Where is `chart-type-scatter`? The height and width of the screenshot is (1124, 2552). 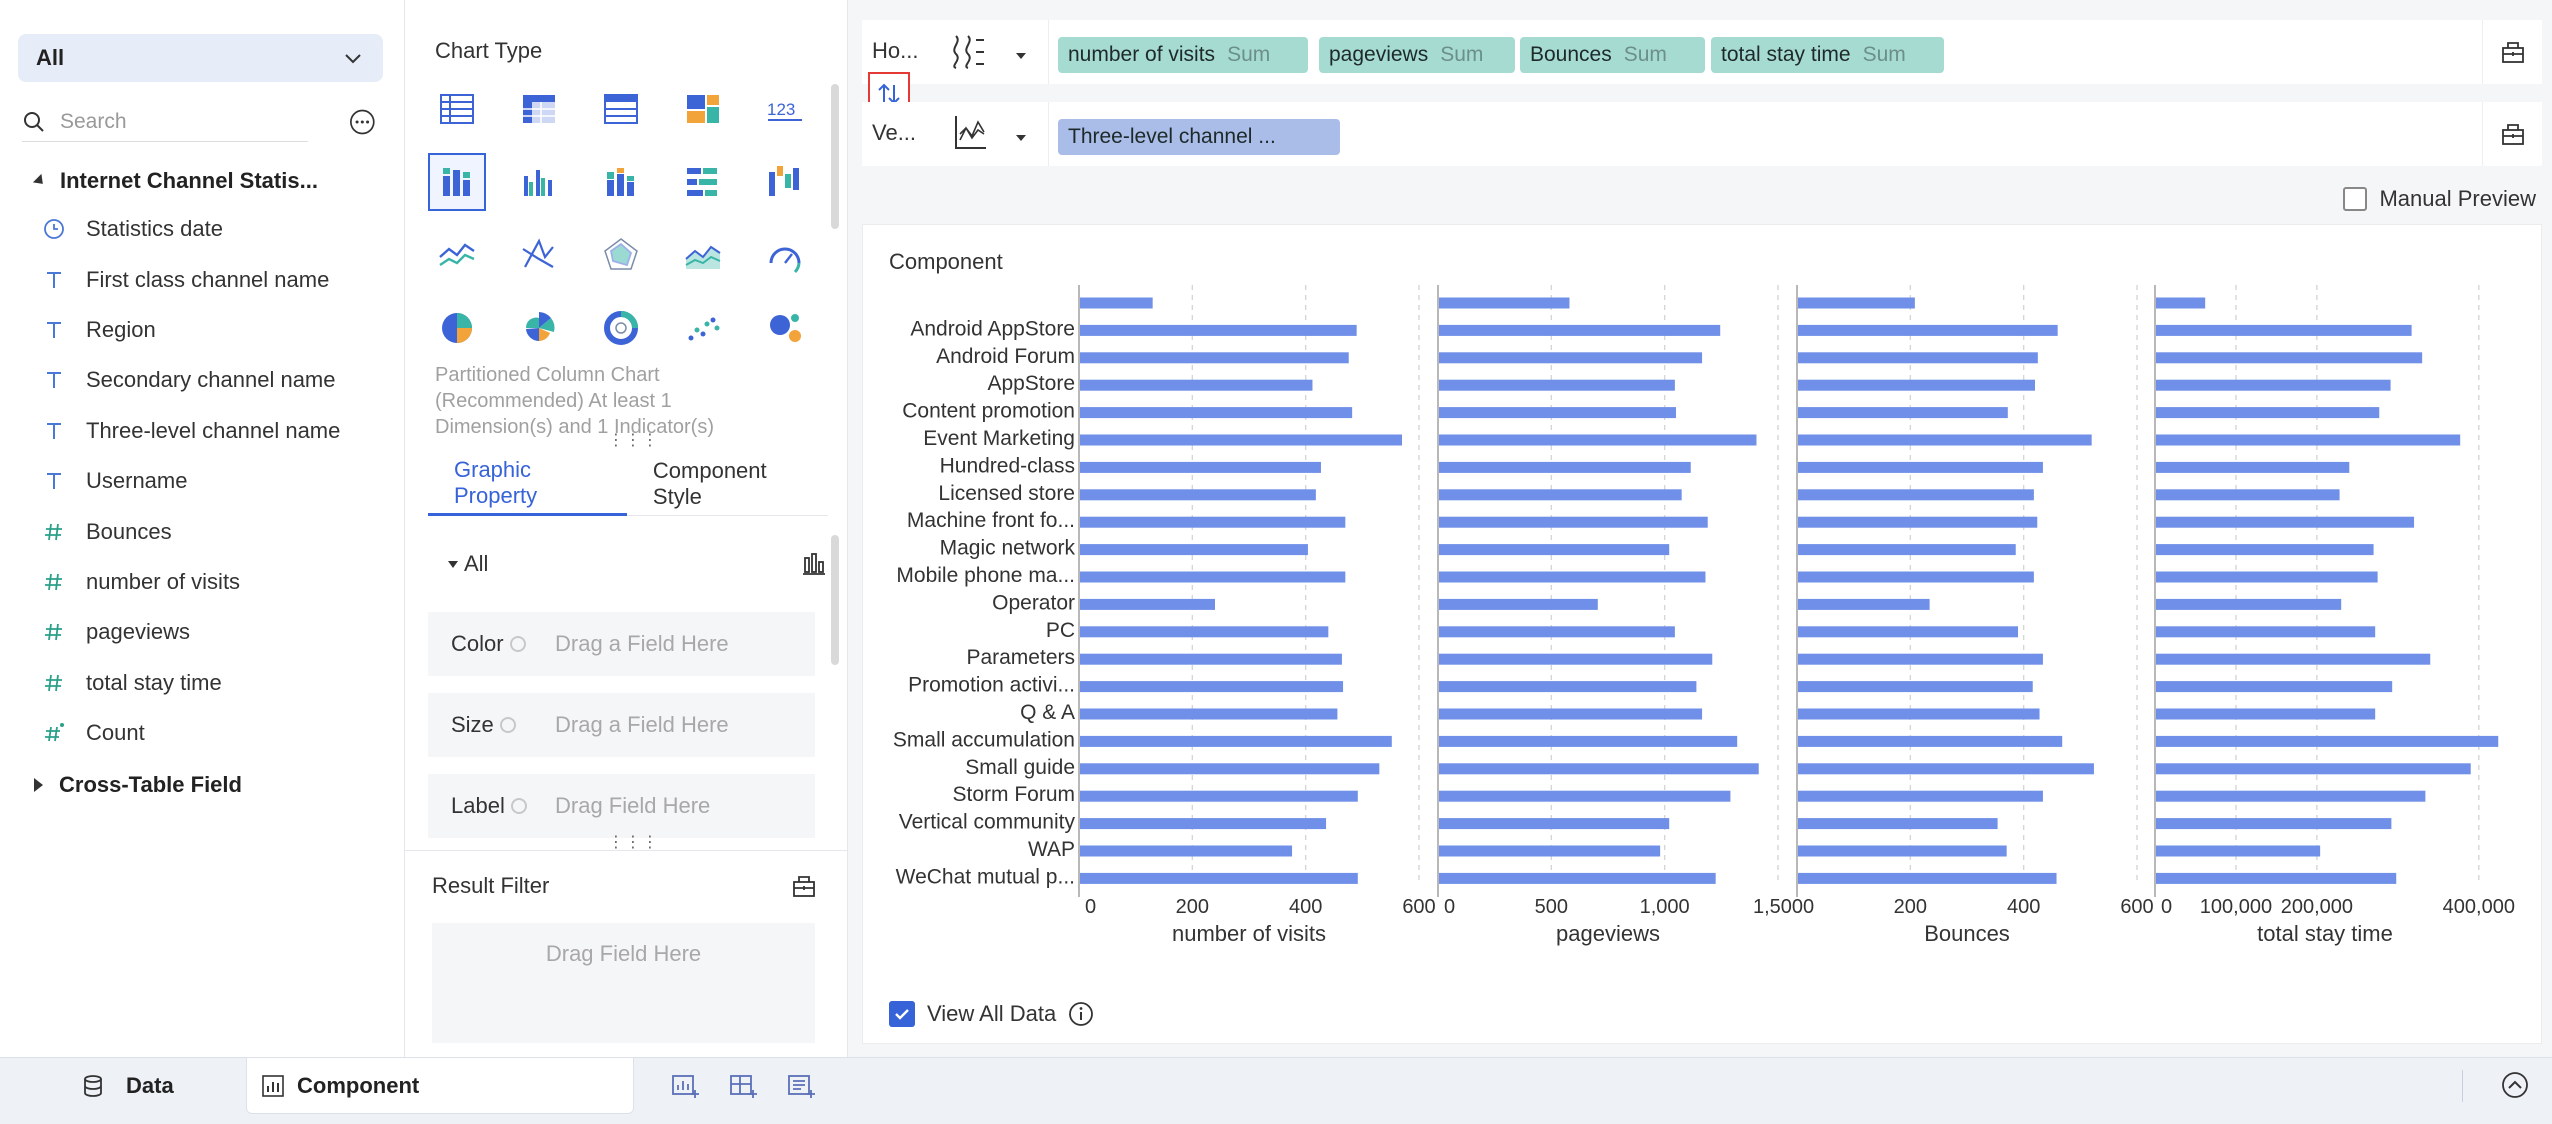 chart-type-scatter is located at coordinates (703, 328).